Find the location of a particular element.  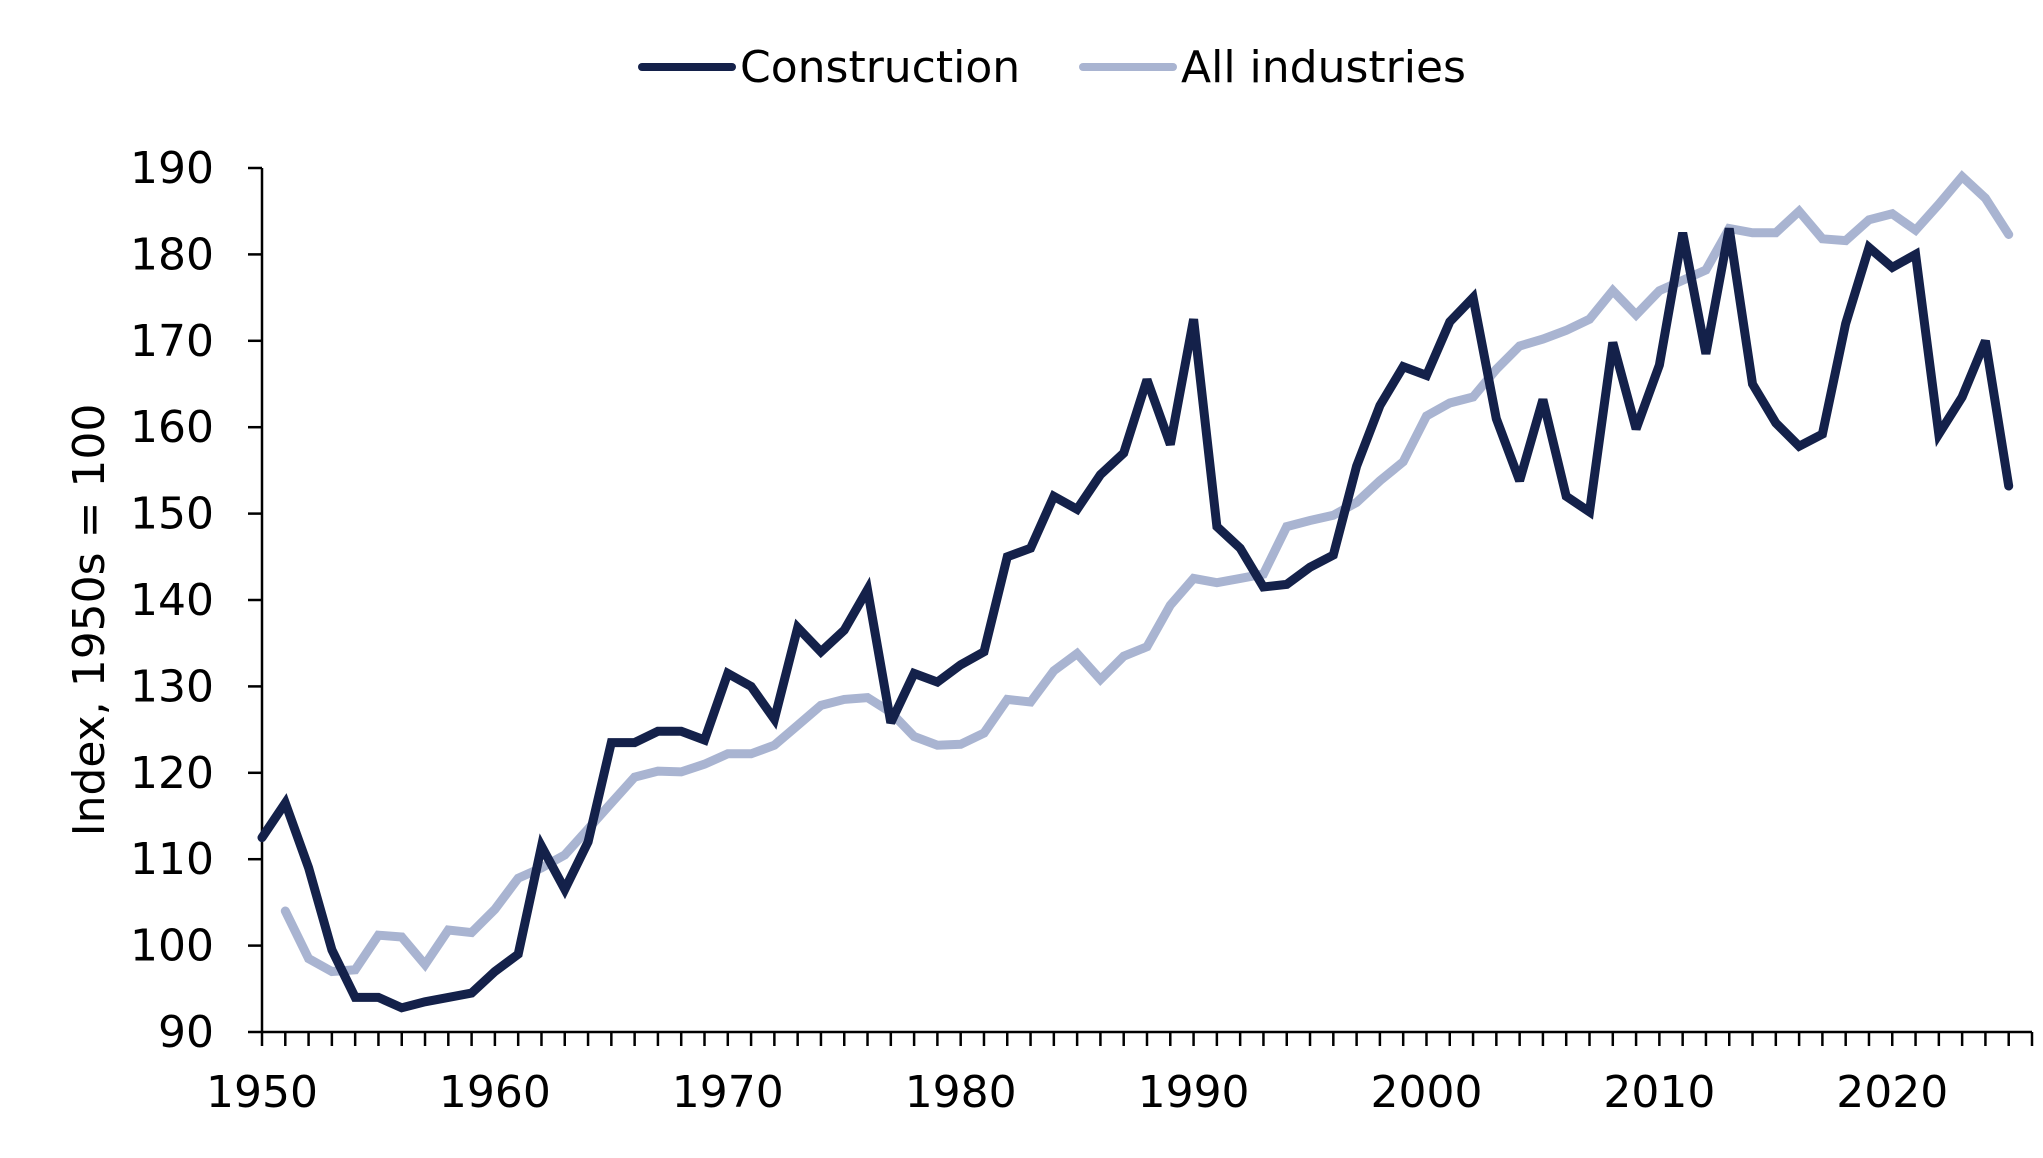

x-axis: 1950 1960 1970 1980 1990 2000 2010 2020 is located at coordinates (1120, 1074).